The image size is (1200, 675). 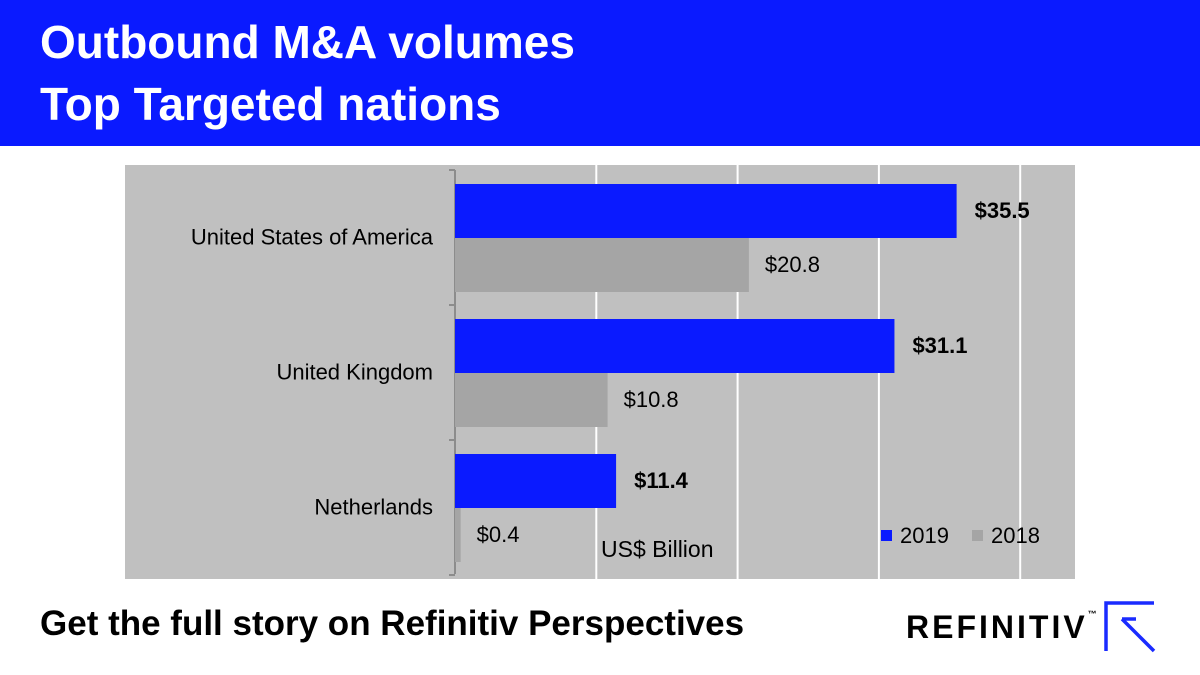 I want to click on data-label-2018: $10.8, so click(x=651, y=399).